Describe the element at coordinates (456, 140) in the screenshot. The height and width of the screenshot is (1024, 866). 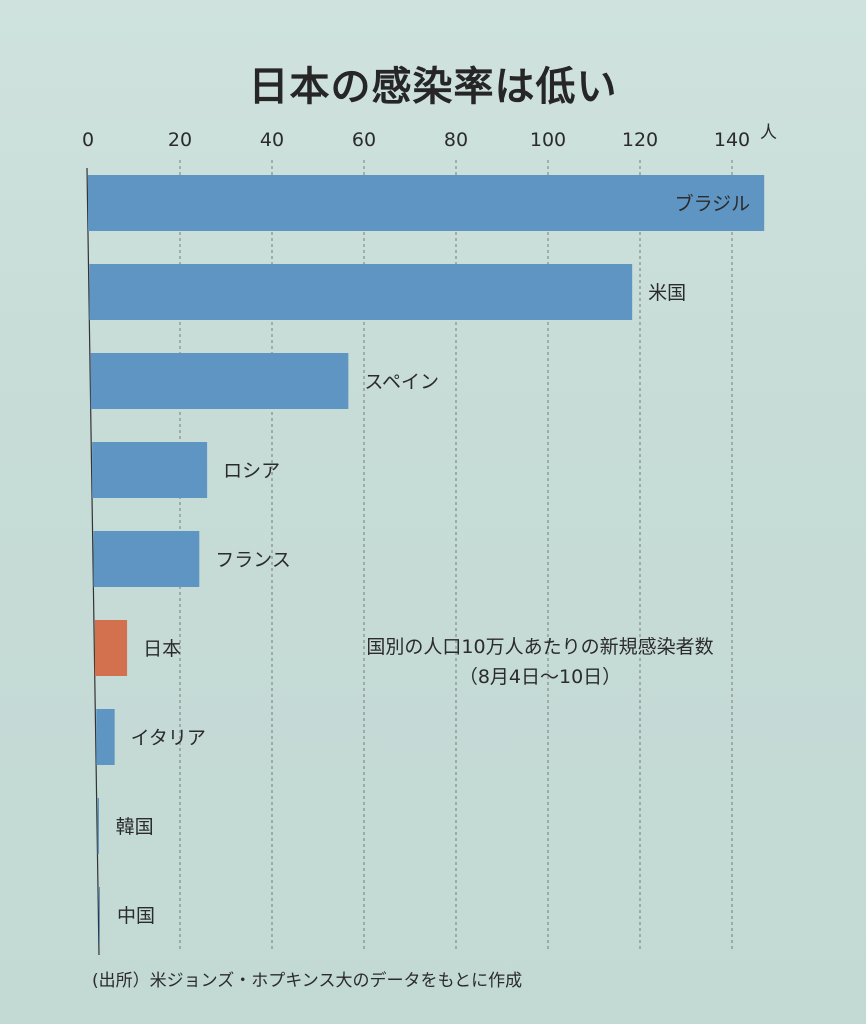
I see `tick-label-80: 80` at that location.